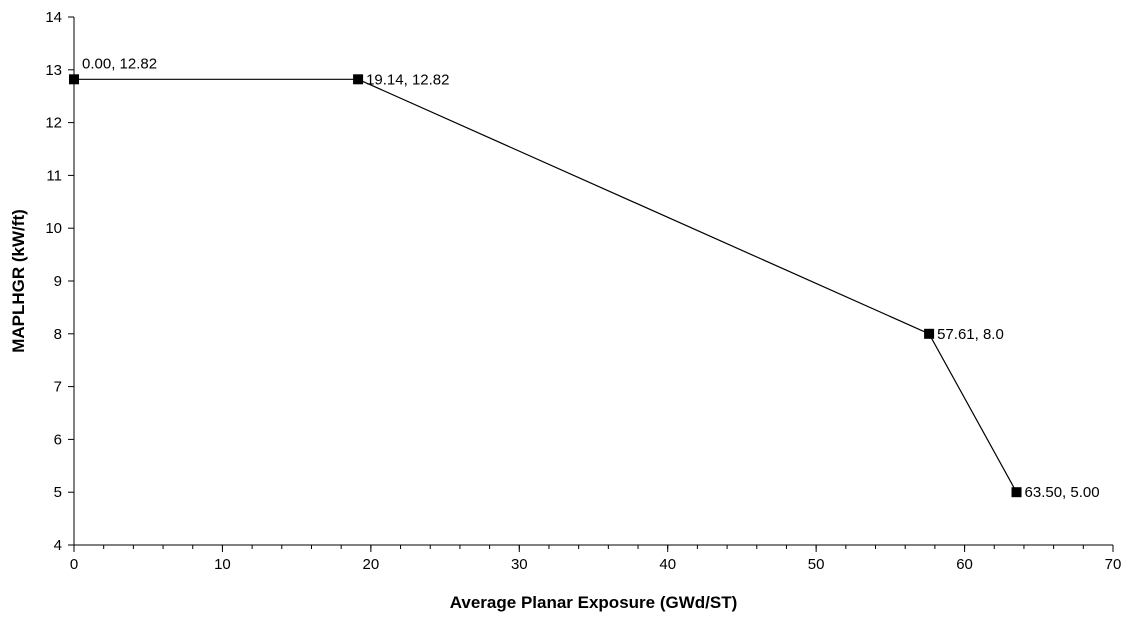 The image size is (1127, 619). What do you see at coordinates (371, 564) in the screenshot?
I see `x-tick-label: 20` at bounding box center [371, 564].